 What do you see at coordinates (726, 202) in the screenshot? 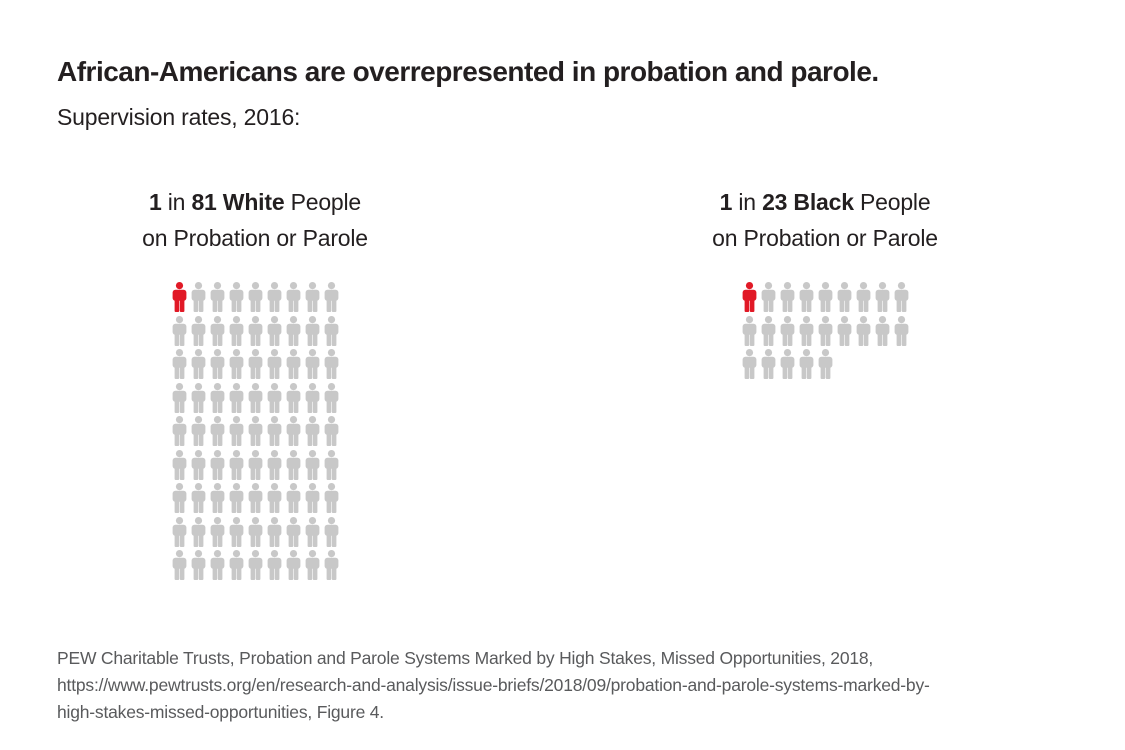
I see `ratio-numerator: 1` at bounding box center [726, 202].